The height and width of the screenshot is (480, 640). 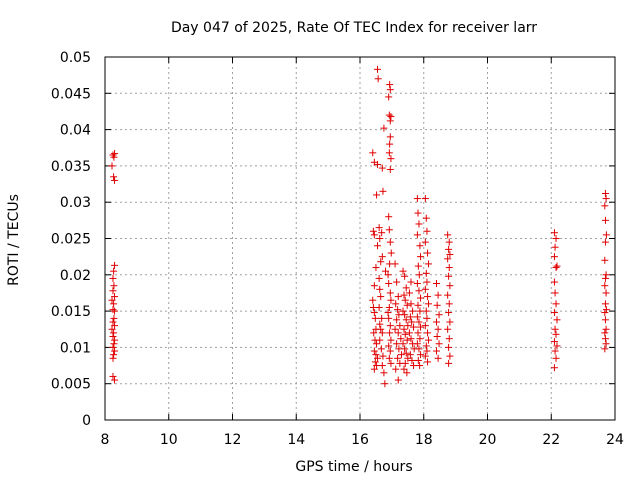 I want to click on y-tick-label: 0.05, so click(x=75, y=58).